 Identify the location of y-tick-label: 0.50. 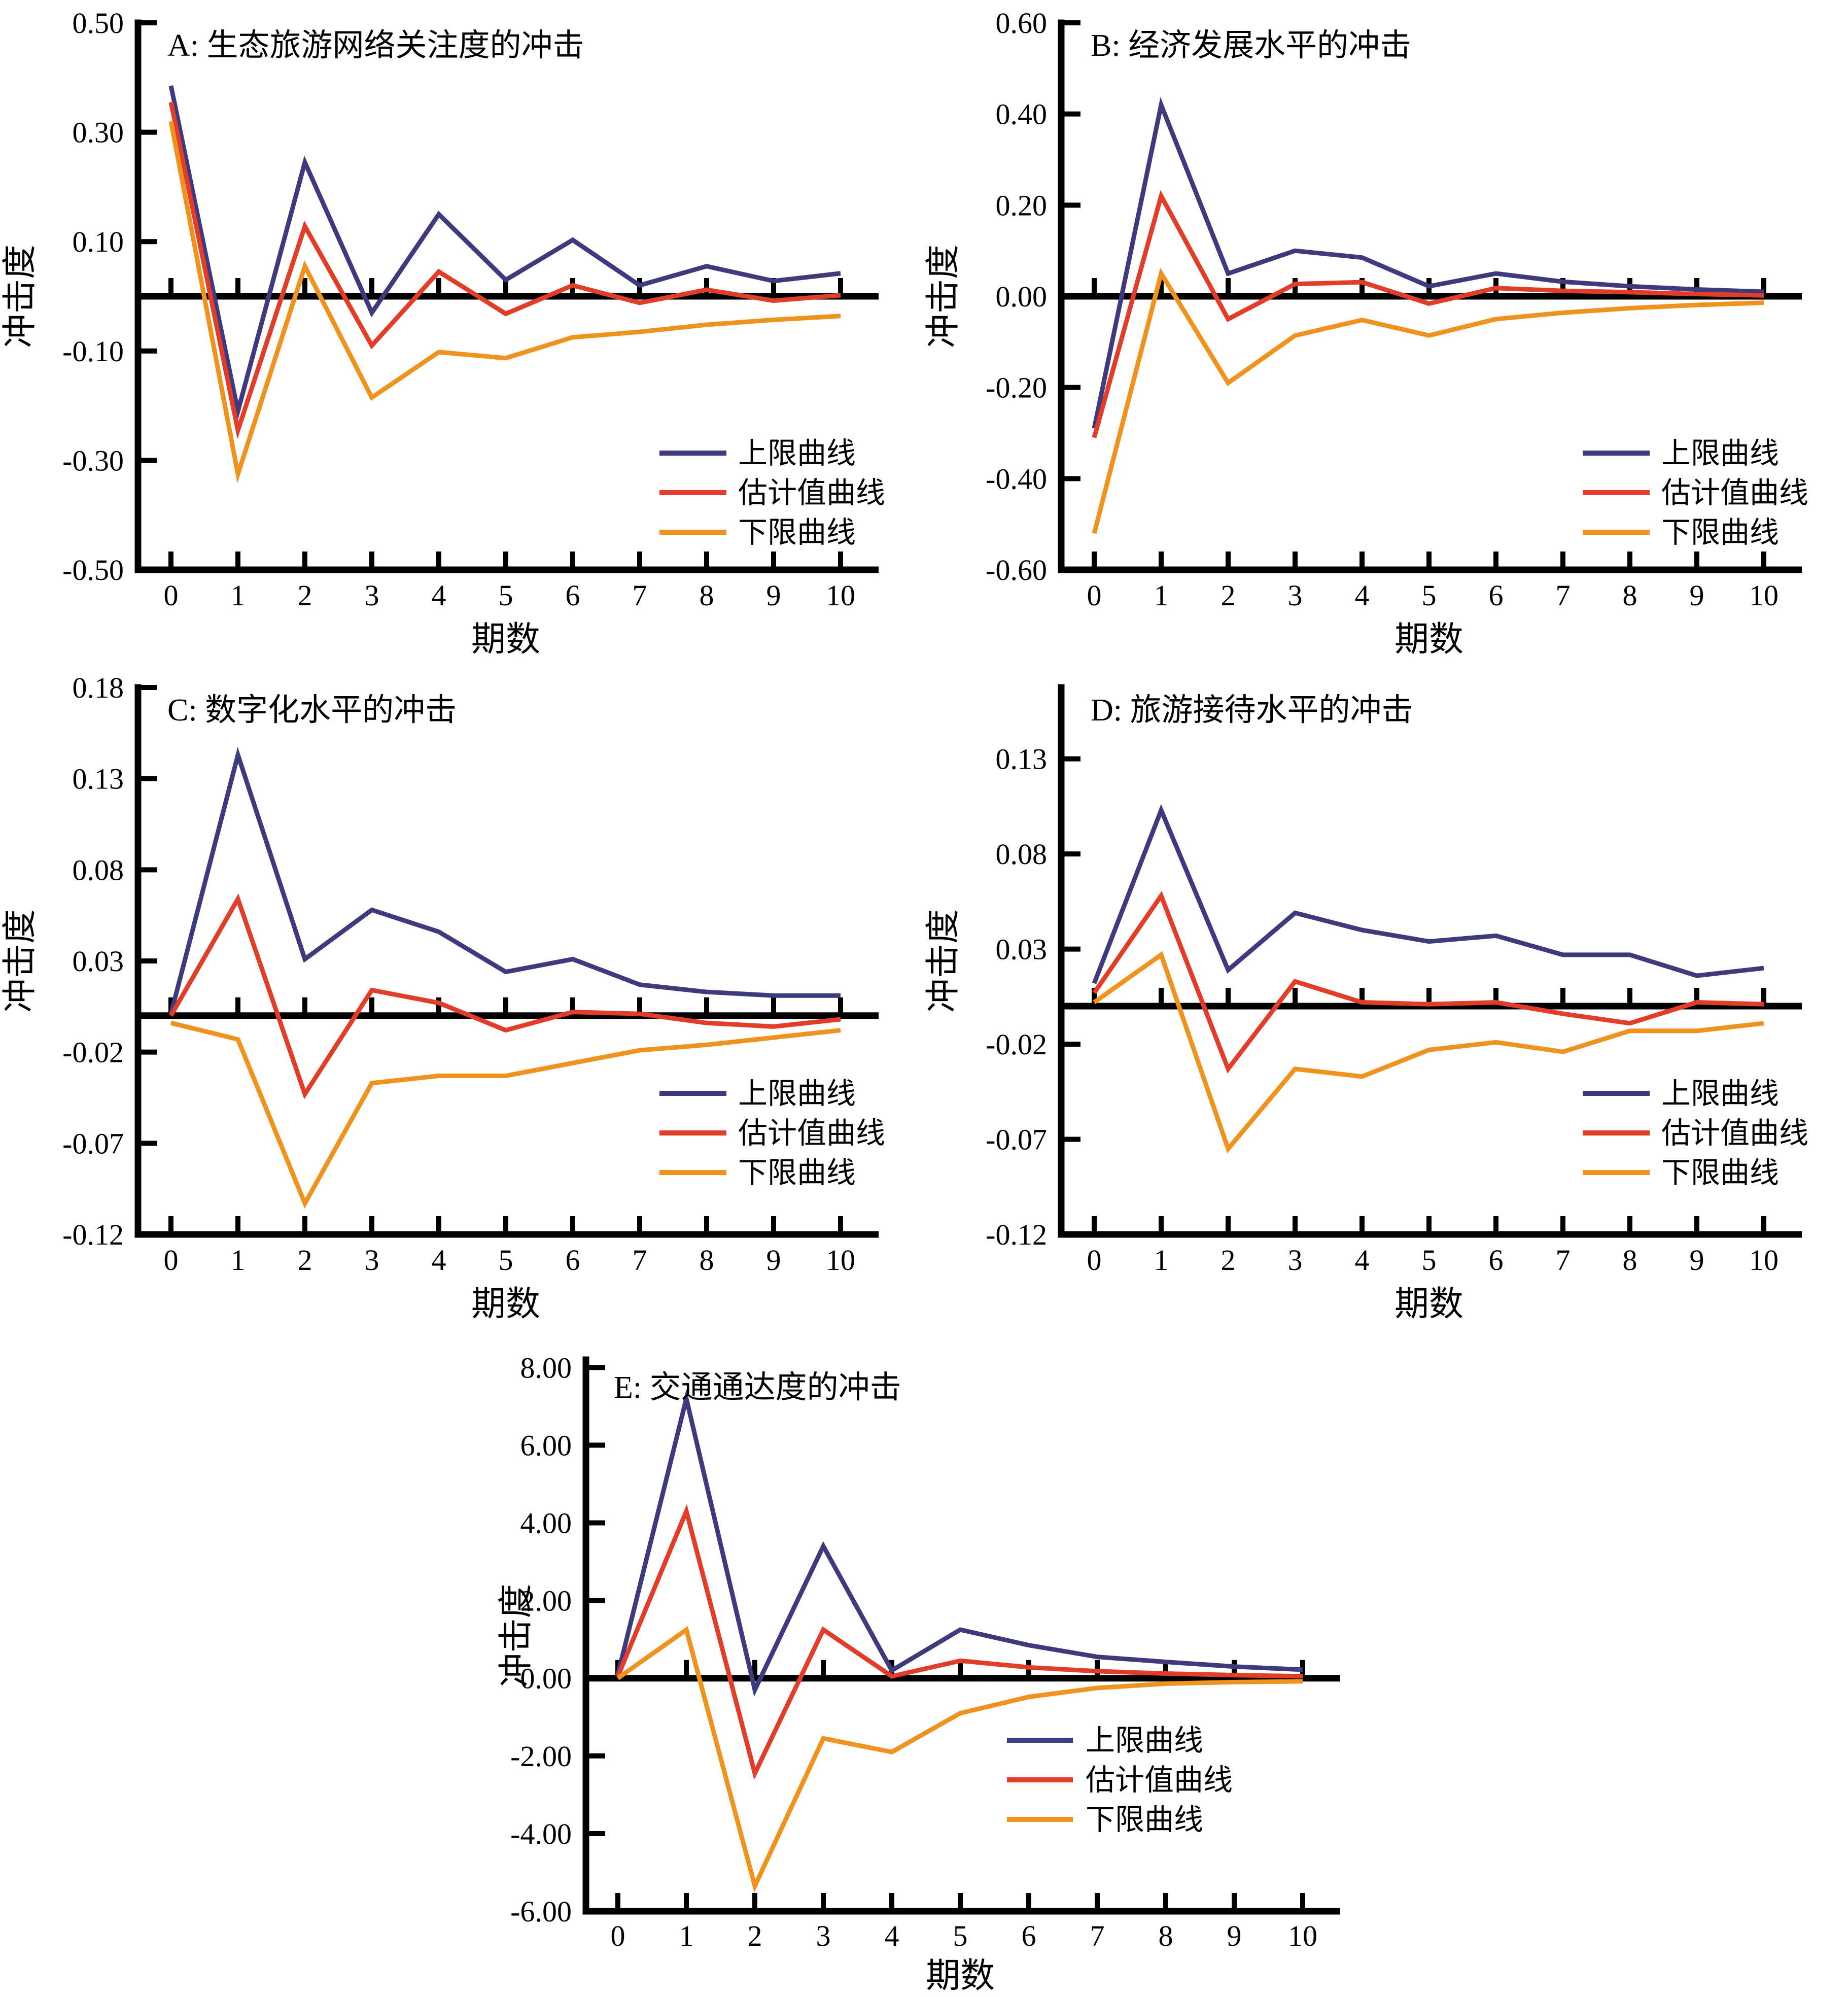
(98, 23).